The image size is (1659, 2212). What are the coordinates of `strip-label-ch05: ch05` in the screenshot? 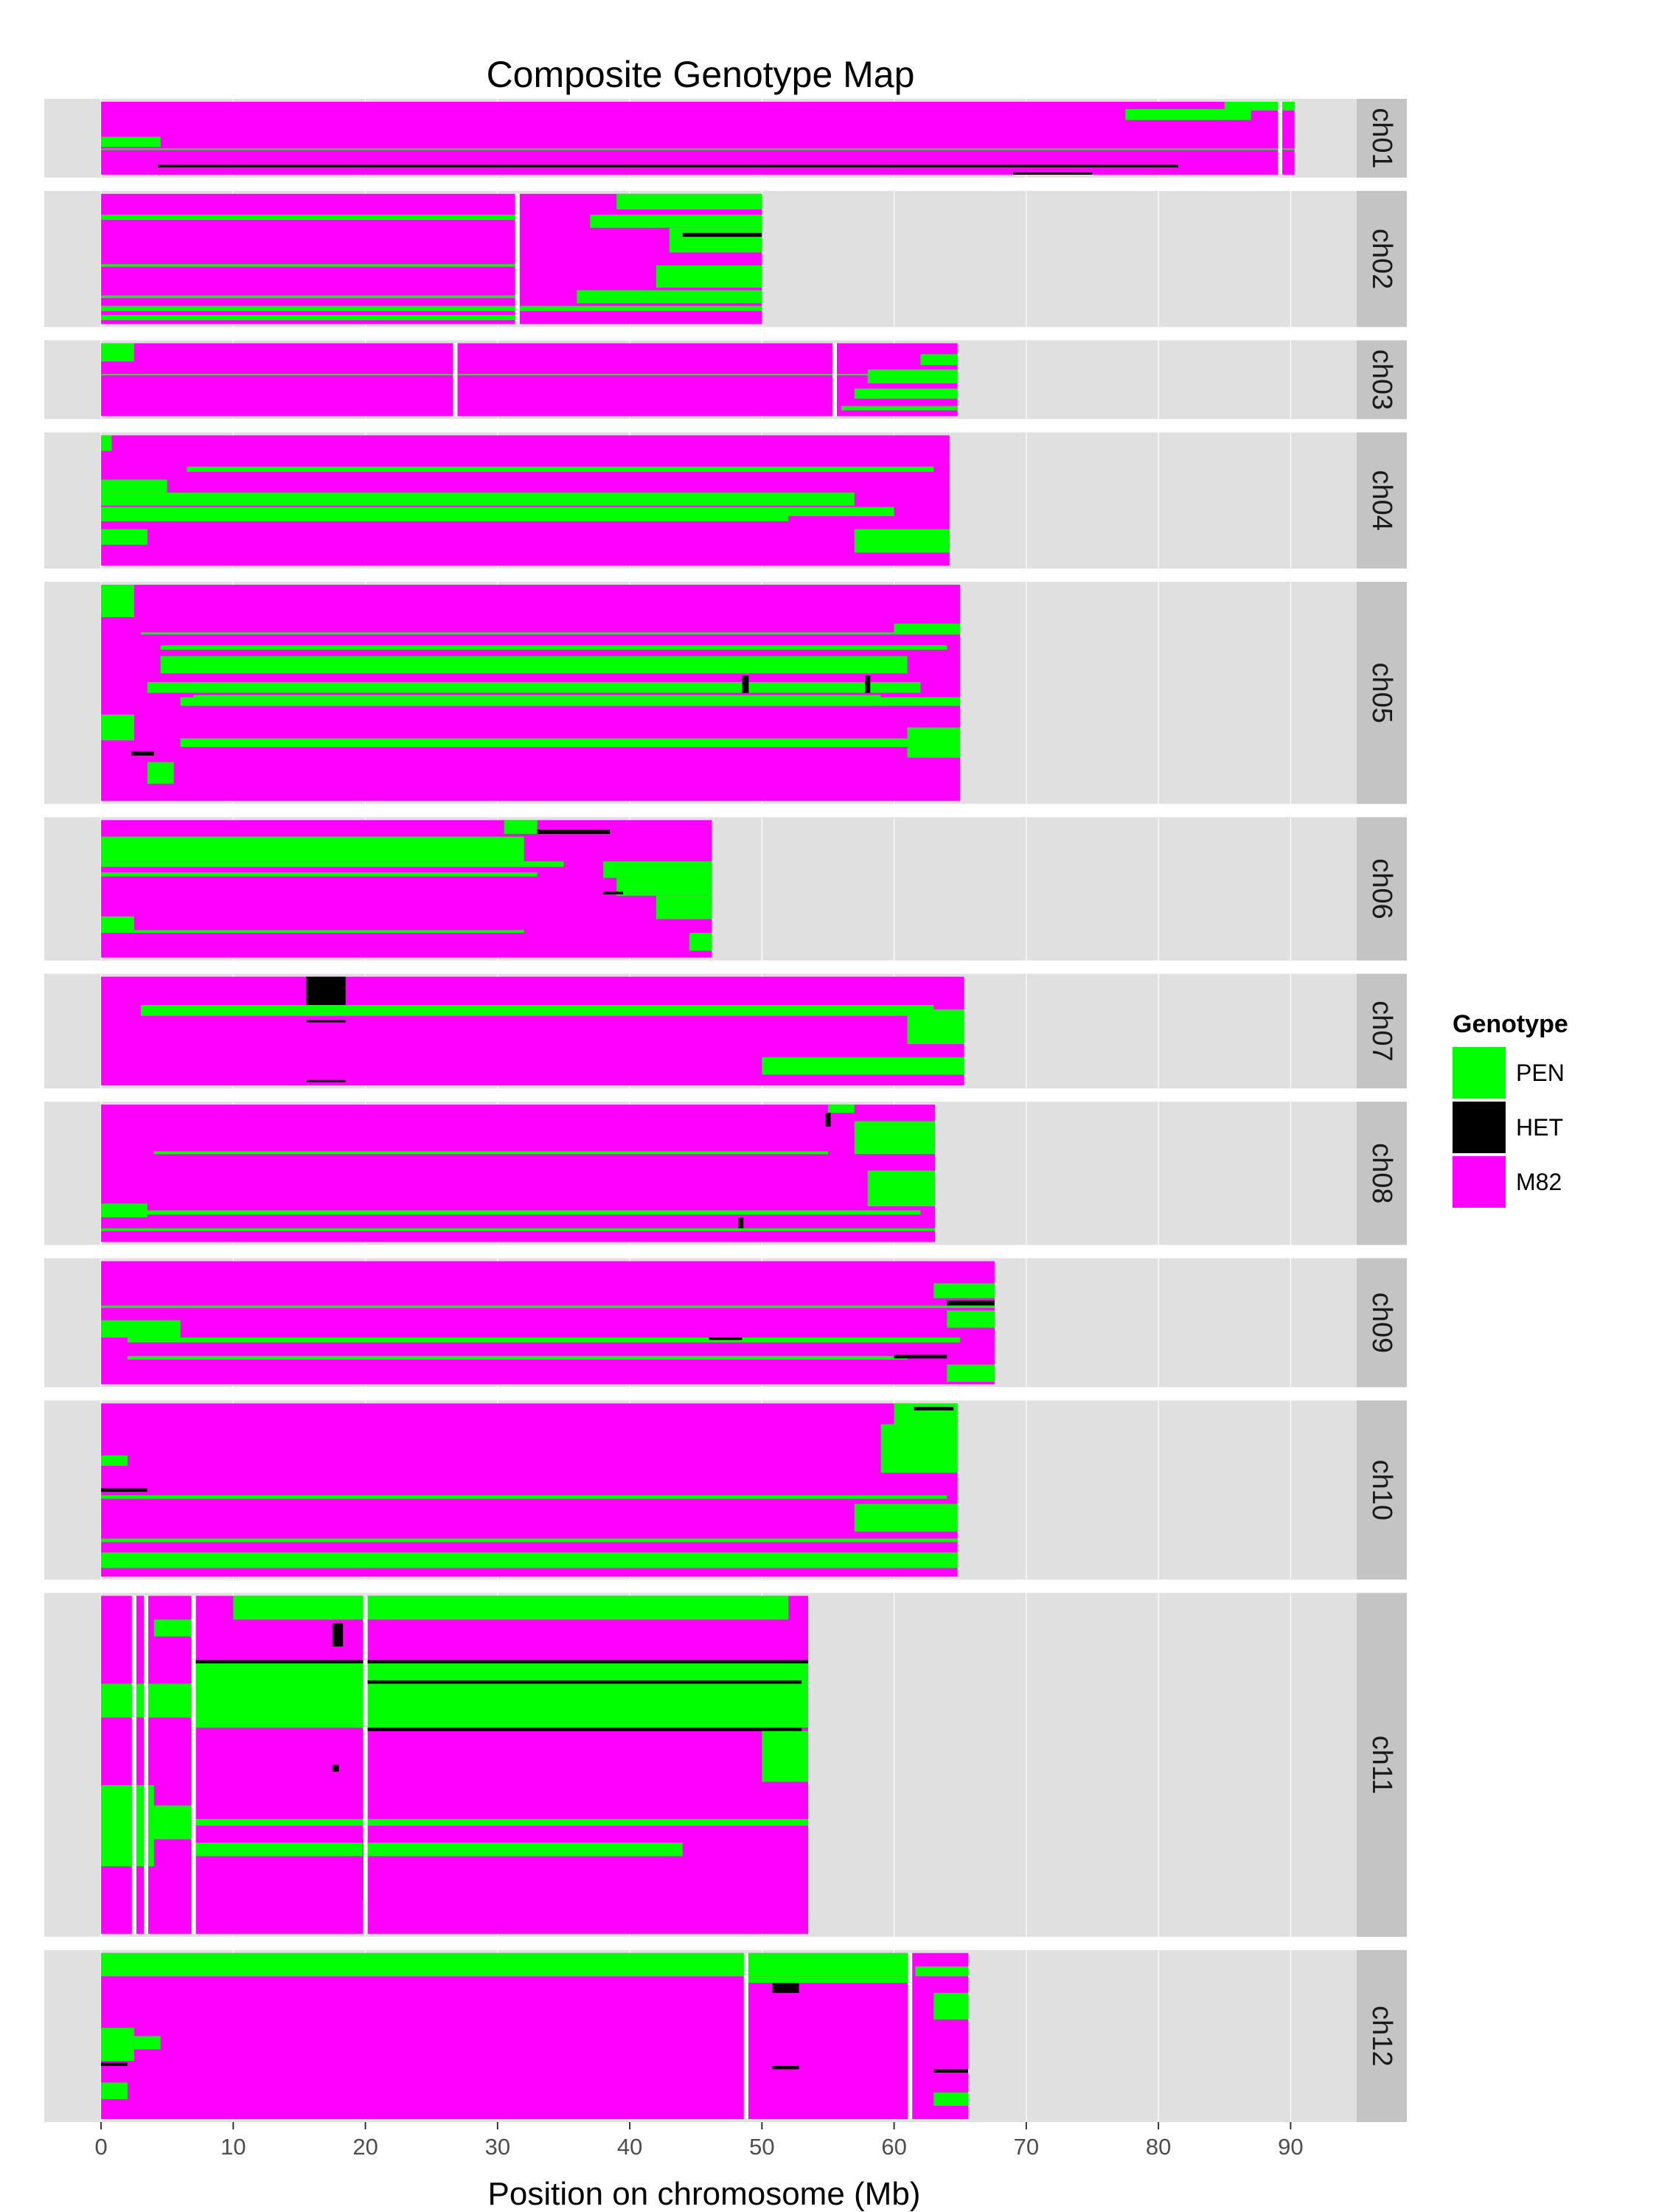 It's located at (1381, 692).